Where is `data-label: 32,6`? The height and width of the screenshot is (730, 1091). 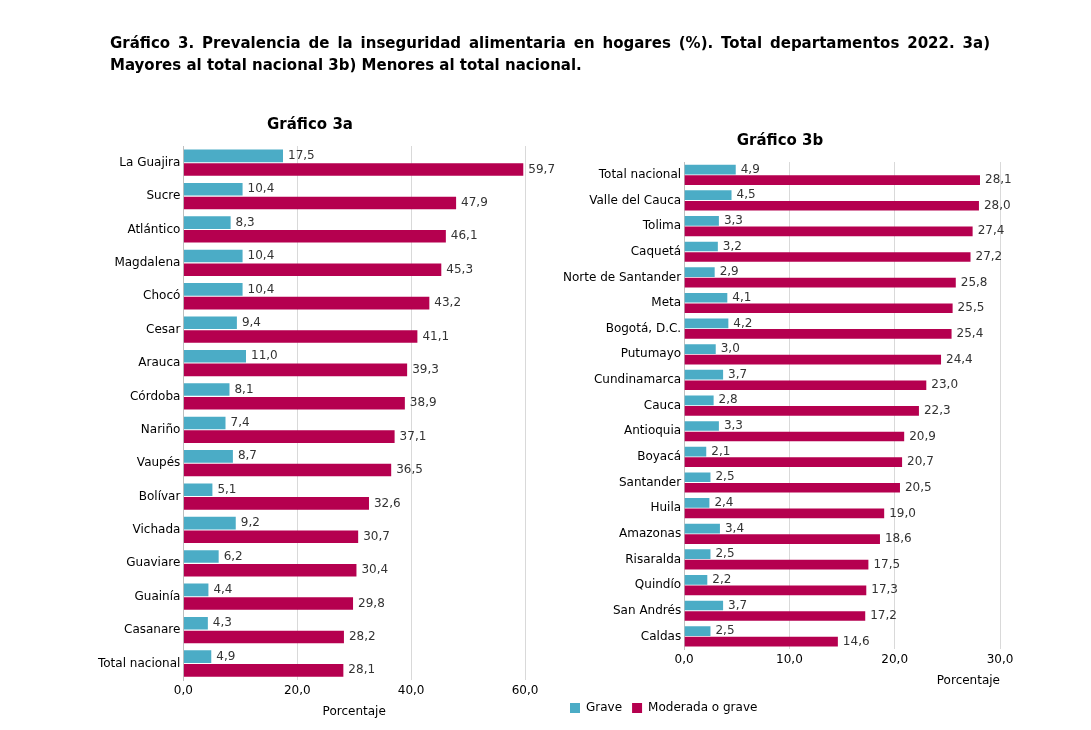 data-label: 32,6 is located at coordinates (387, 502).